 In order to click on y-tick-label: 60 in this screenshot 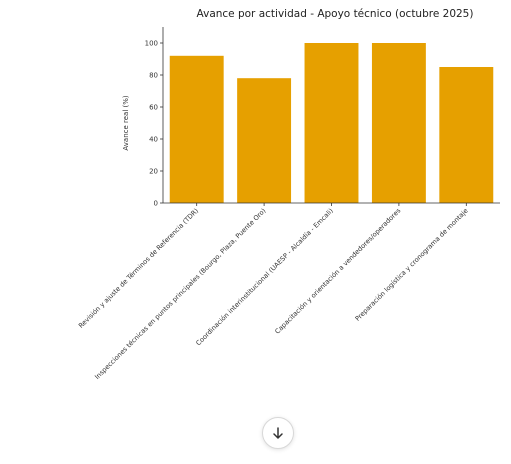, I will do `click(153, 108)`.